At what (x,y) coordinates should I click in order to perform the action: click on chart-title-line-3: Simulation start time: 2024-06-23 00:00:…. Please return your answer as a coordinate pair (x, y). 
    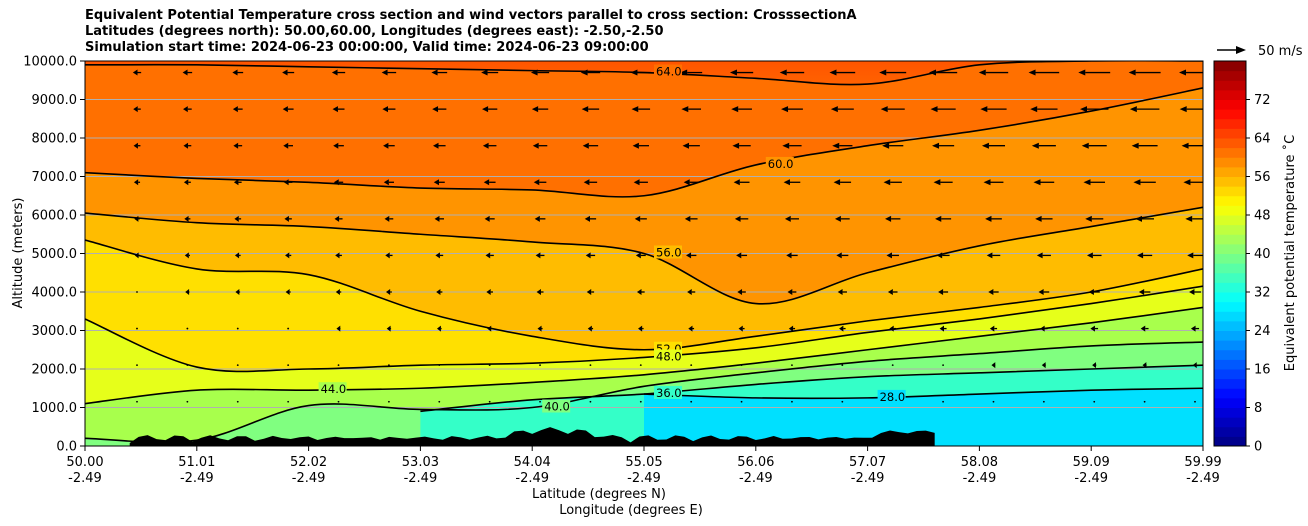
    Looking at the image, I should click on (367, 47).